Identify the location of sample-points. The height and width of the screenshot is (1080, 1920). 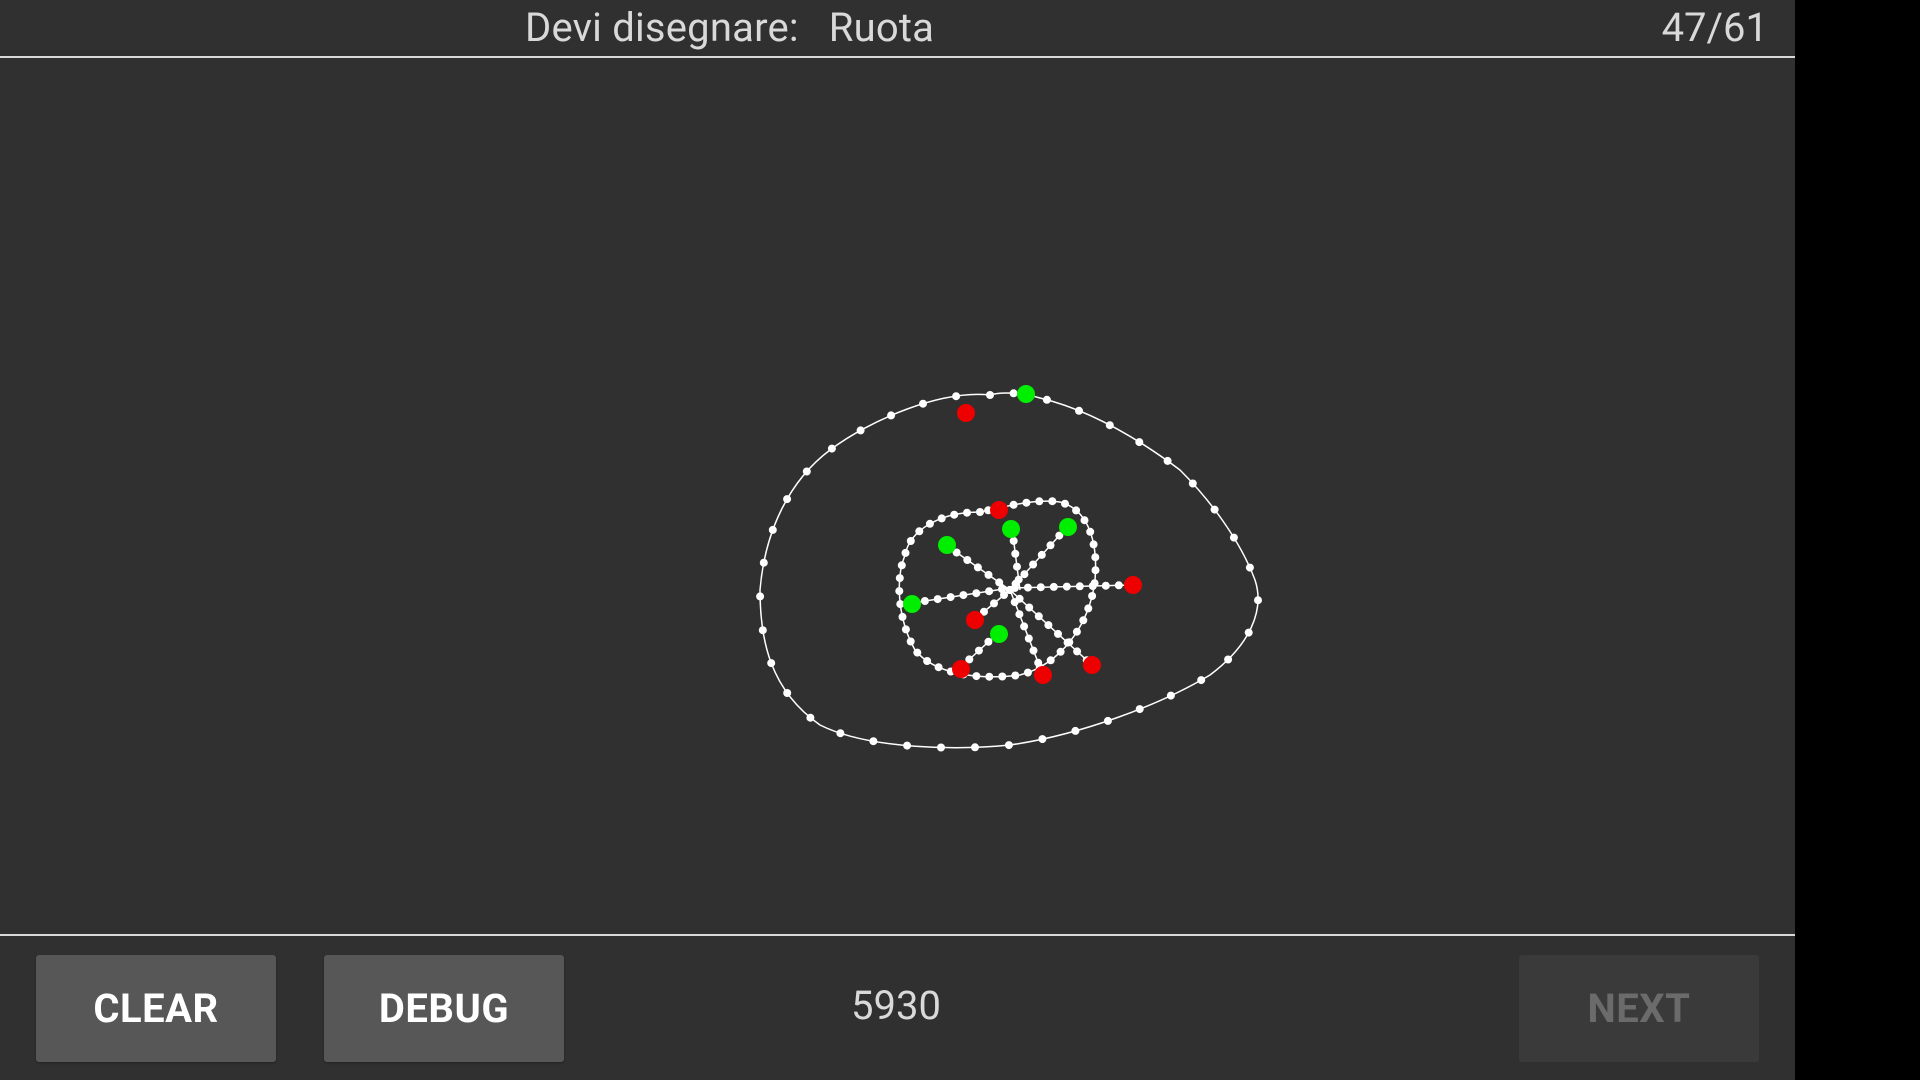
(1009, 570).